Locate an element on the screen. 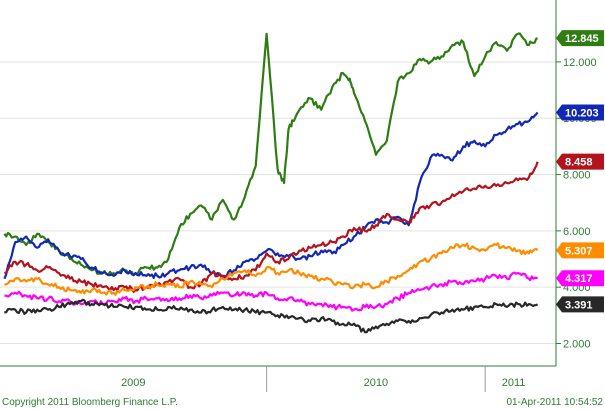  last-value-badge-3: 5.307 is located at coordinates (580, 250).